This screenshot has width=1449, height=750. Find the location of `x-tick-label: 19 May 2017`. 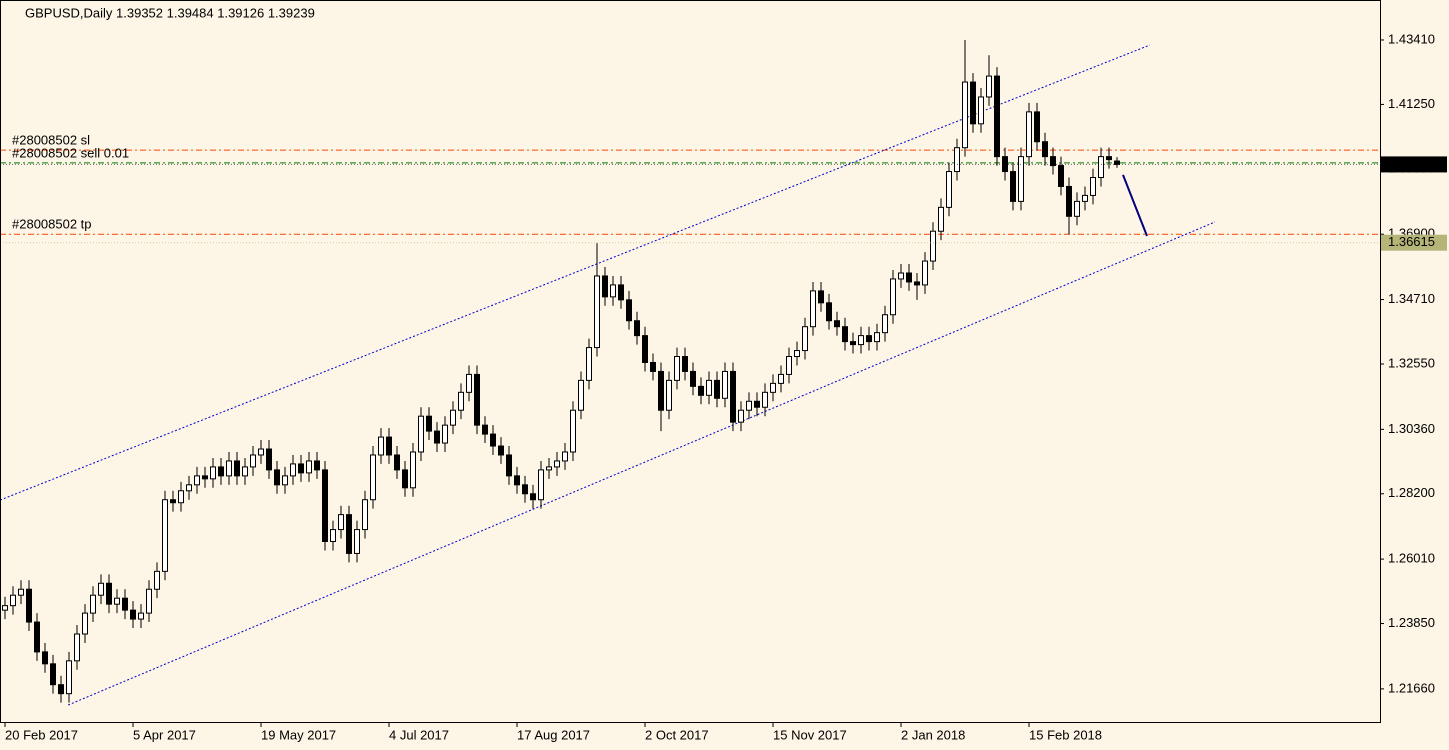

x-tick-label: 19 May 2017 is located at coordinates (298, 734).